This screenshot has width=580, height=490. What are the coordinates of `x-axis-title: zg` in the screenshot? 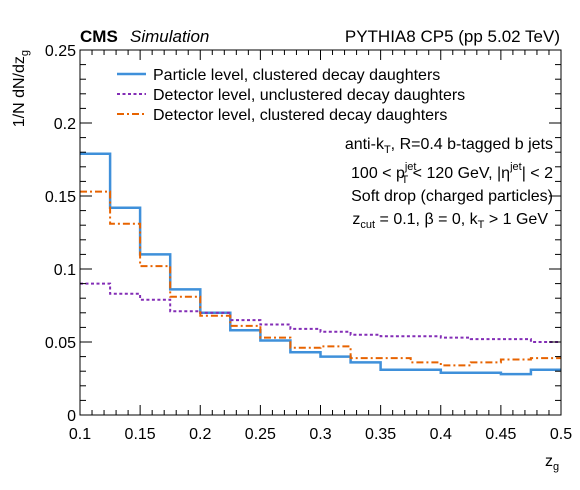 It's located at (552, 463).